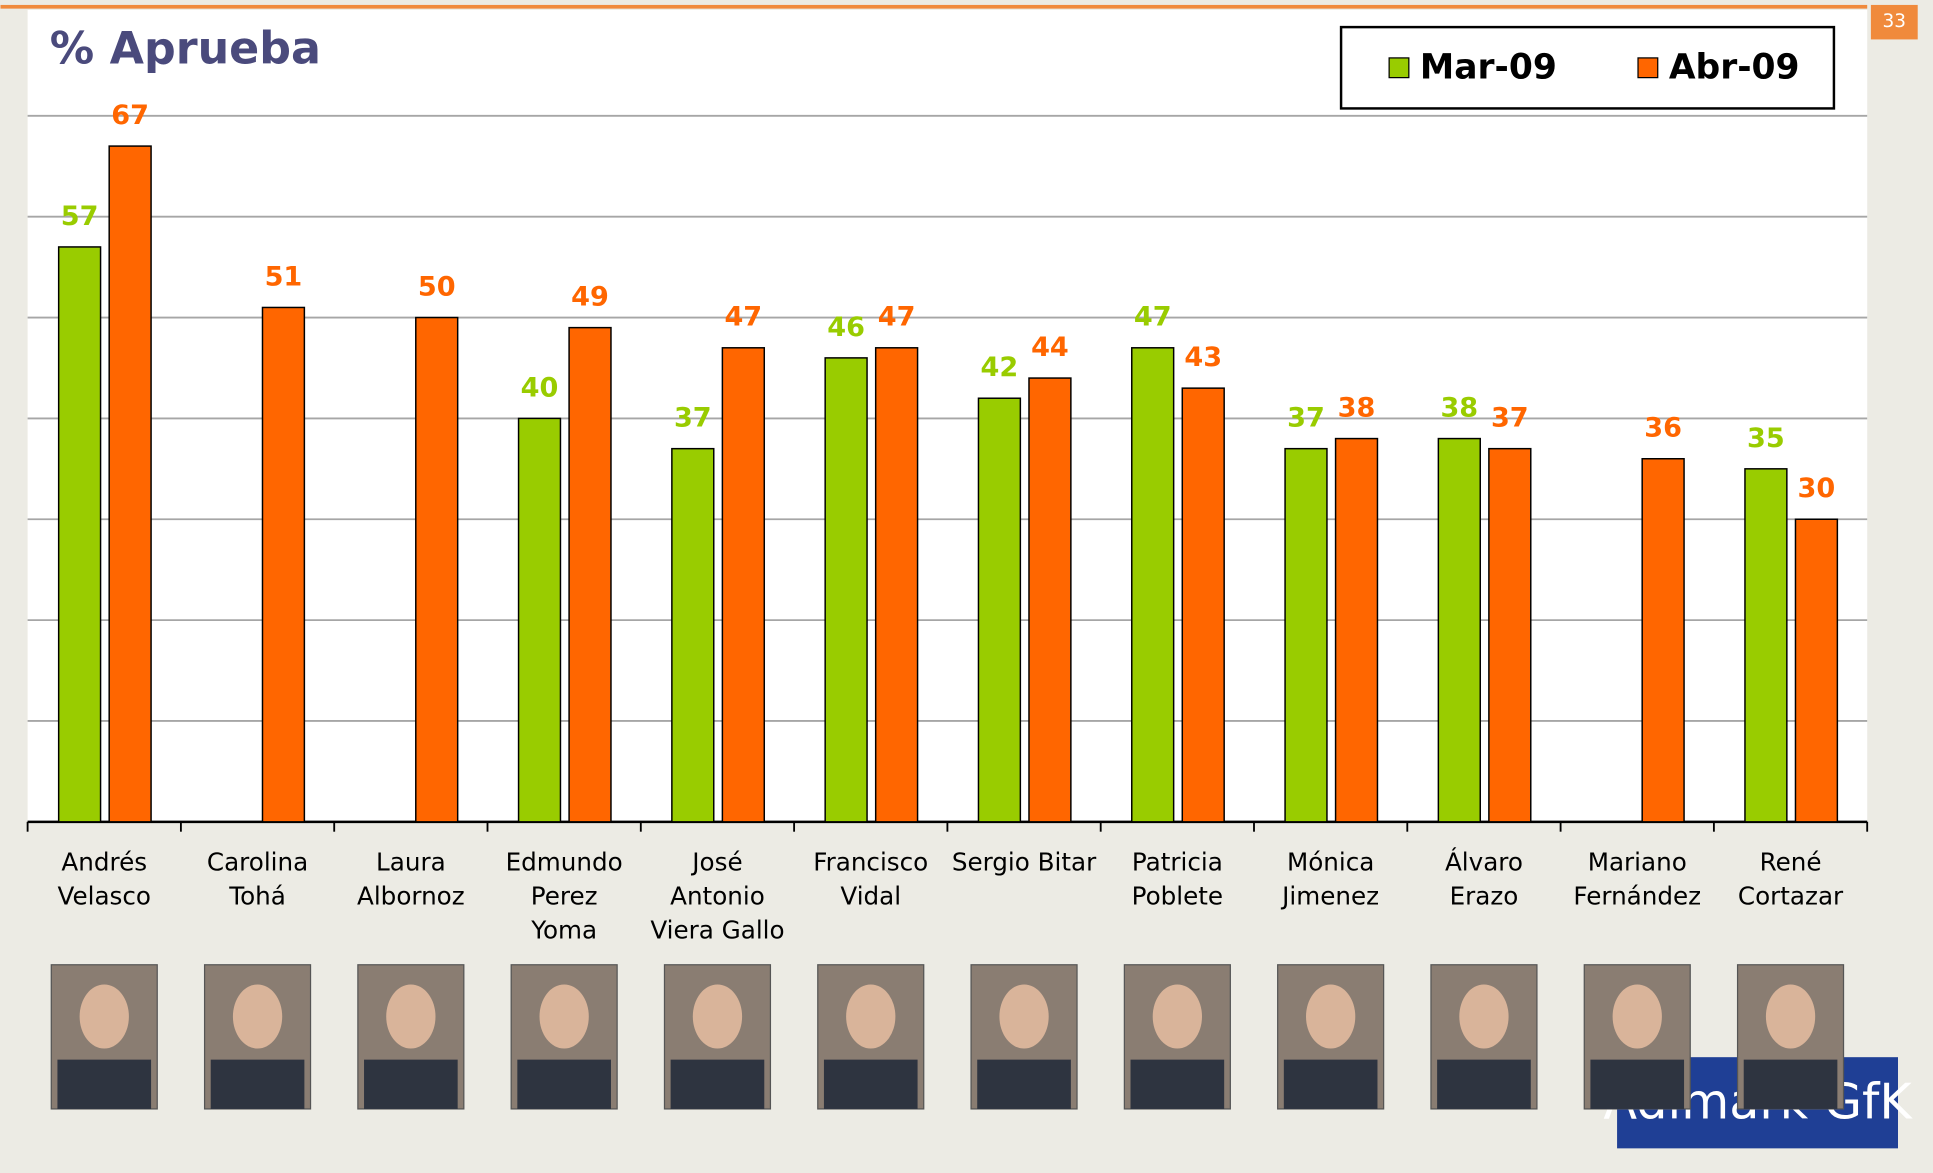  What do you see at coordinates (257, 896) in the screenshot?
I see `x-tick-label: Tohá` at bounding box center [257, 896].